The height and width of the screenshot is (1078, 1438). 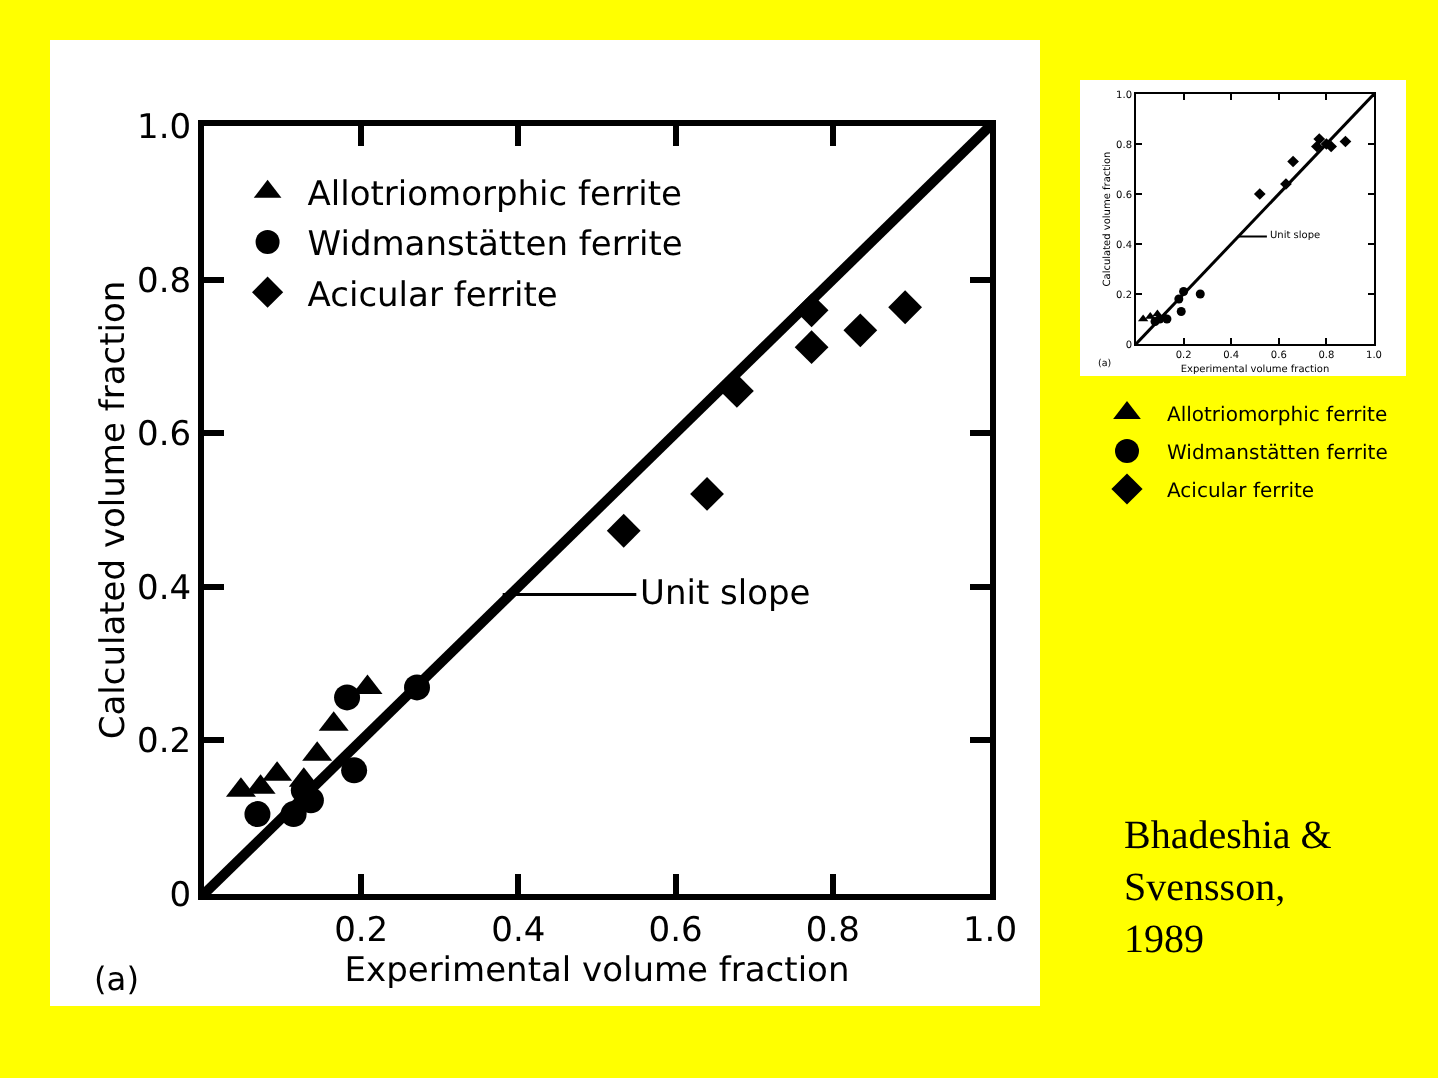 I want to click on y-tick-label: 0.4, so click(x=164, y=588).